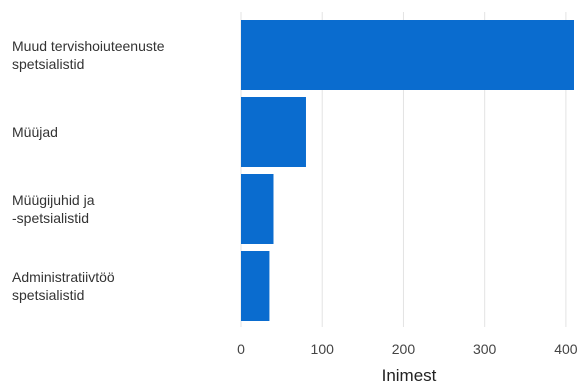 Image resolution: width=587 pixels, height=388 pixels. What do you see at coordinates (35, 132) in the screenshot?
I see `category-label-2: Müüjad` at bounding box center [35, 132].